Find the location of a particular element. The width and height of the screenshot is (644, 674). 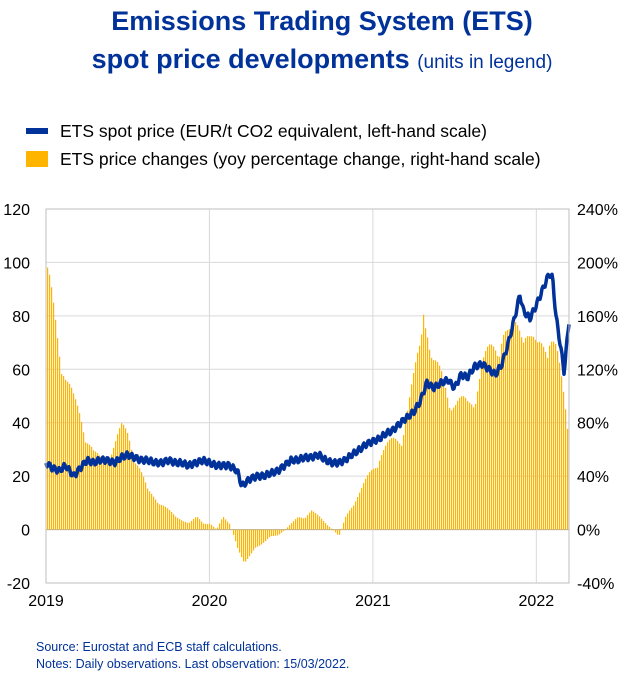

y-left-tick-label: -20 is located at coordinates (18, 584).